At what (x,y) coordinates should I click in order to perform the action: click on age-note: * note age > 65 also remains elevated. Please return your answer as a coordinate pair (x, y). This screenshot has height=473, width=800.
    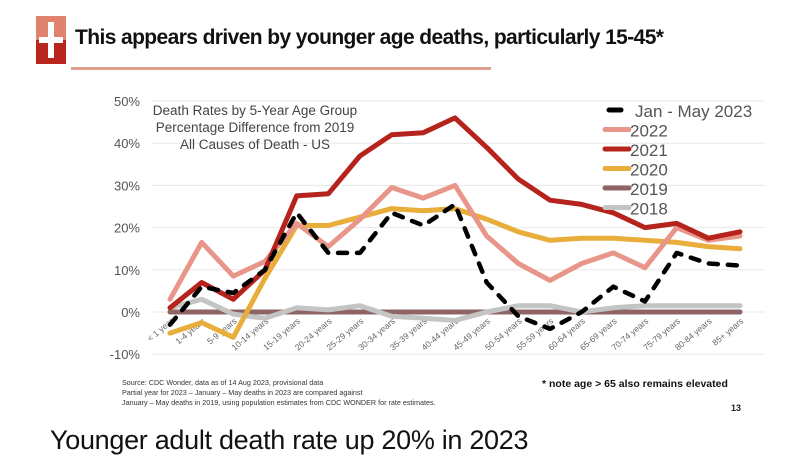
    Looking at the image, I should click on (635, 384).